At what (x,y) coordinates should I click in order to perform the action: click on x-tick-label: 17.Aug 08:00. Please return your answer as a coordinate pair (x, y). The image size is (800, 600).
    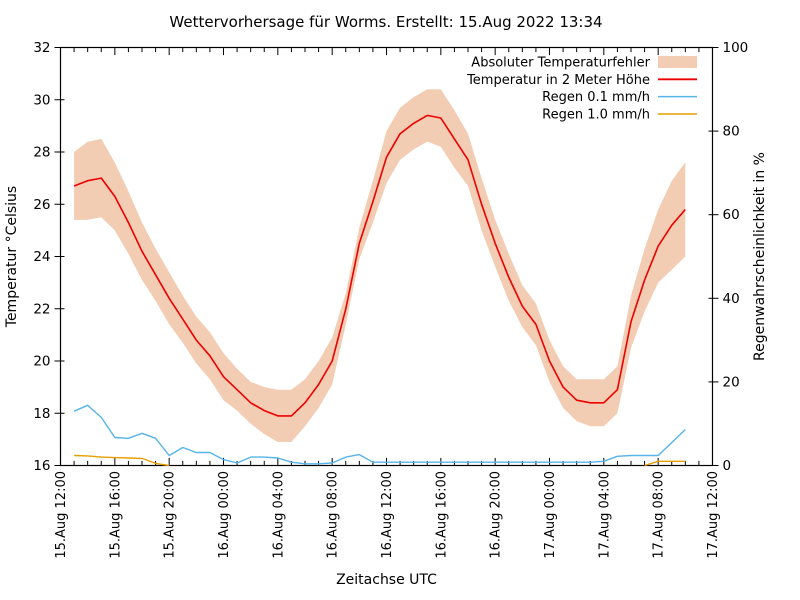
    Looking at the image, I should click on (659, 515).